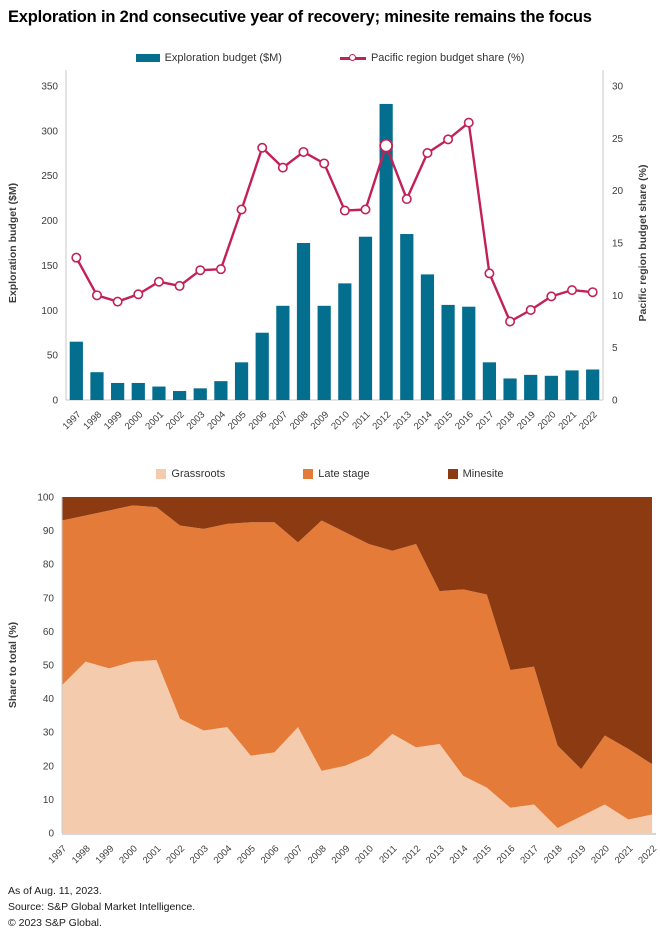 The height and width of the screenshot is (944, 660). I want to click on y-axis-tick-label: 80, so click(49, 565).